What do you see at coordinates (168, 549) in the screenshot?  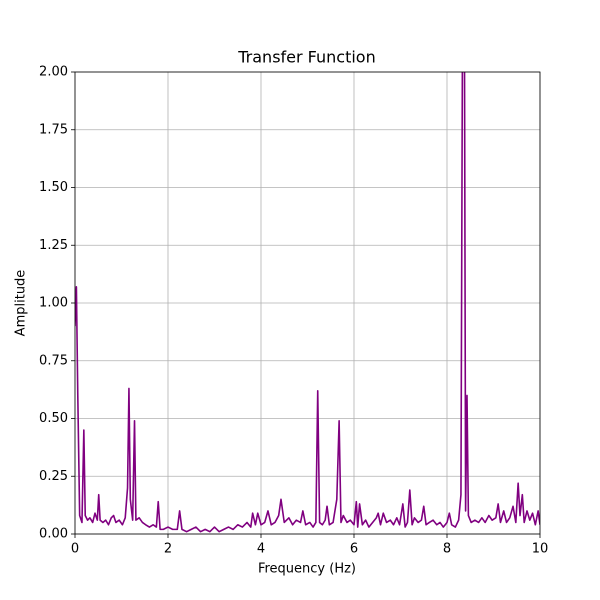 I see `x-tick-label: 2` at bounding box center [168, 549].